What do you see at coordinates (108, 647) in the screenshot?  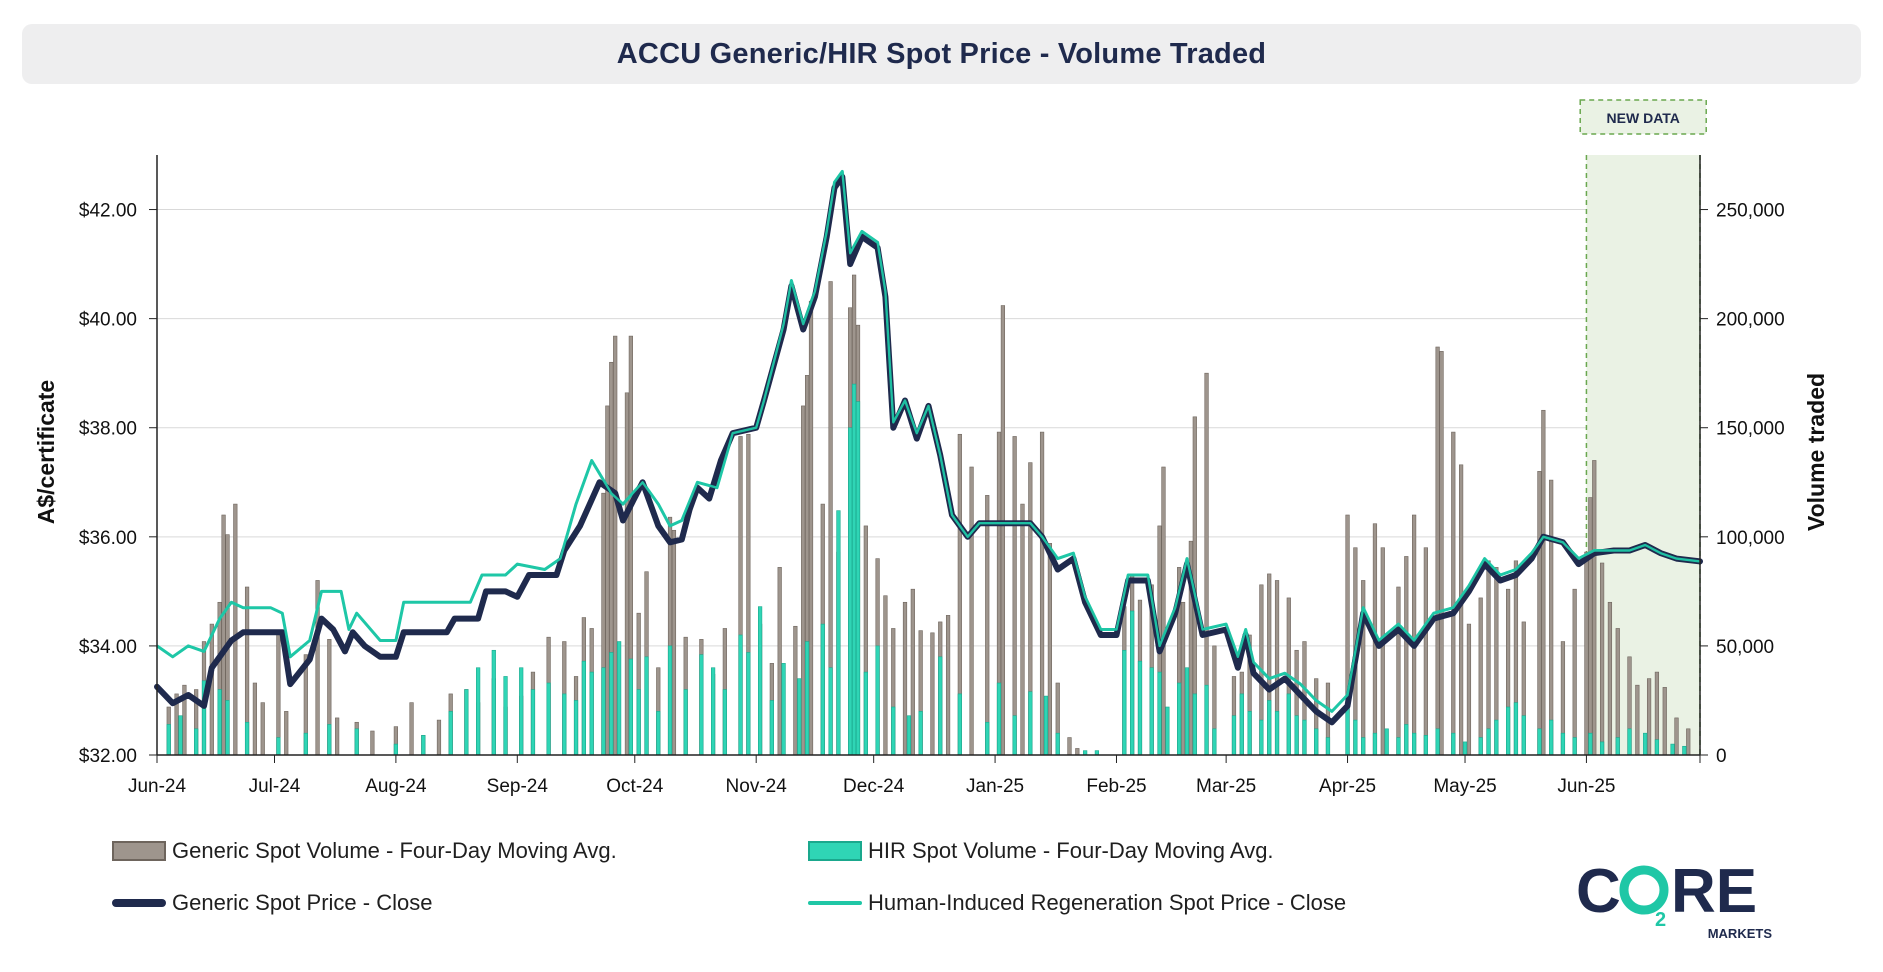 I see `y-tick-label: $34.00` at bounding box center [108, 647].